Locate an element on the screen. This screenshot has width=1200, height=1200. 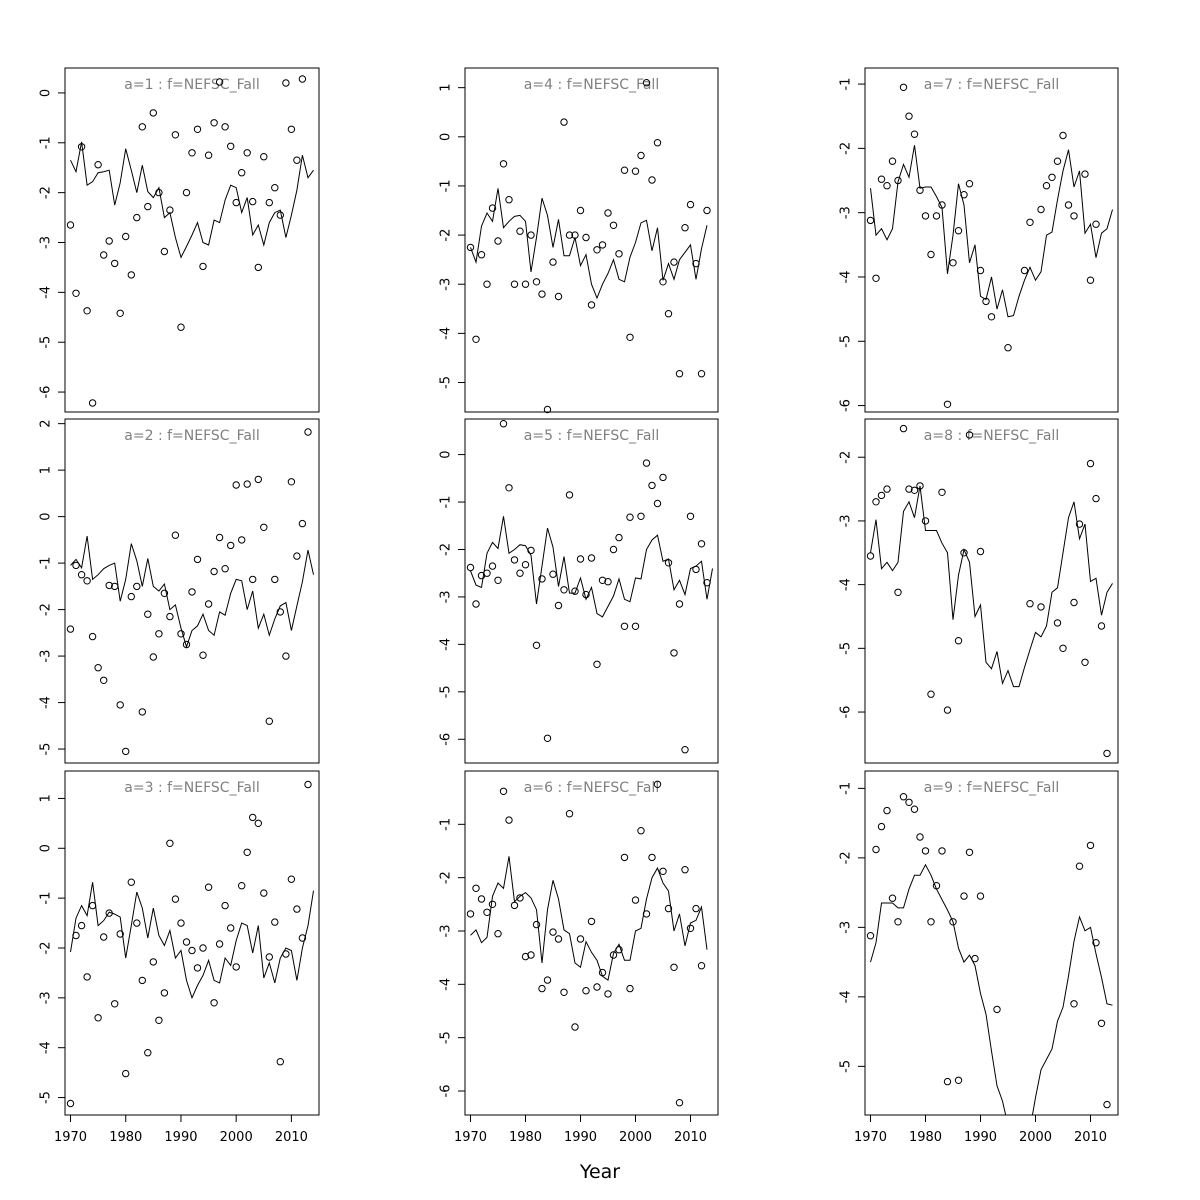
y-tick-label: -6 is located at coordinates (846, 712).